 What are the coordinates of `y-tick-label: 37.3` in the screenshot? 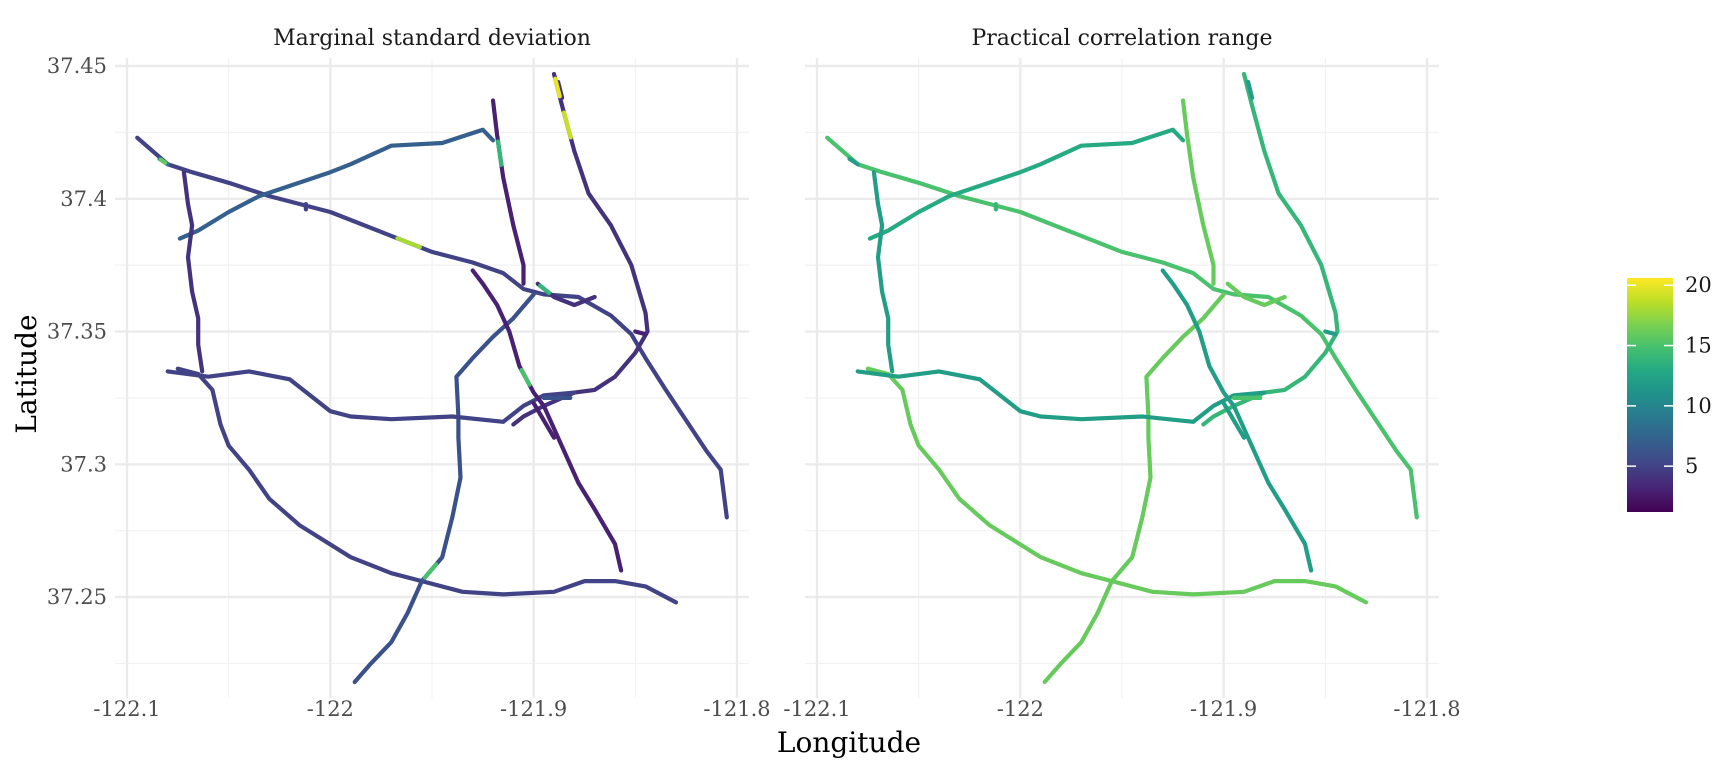 It's located at (83, 464).